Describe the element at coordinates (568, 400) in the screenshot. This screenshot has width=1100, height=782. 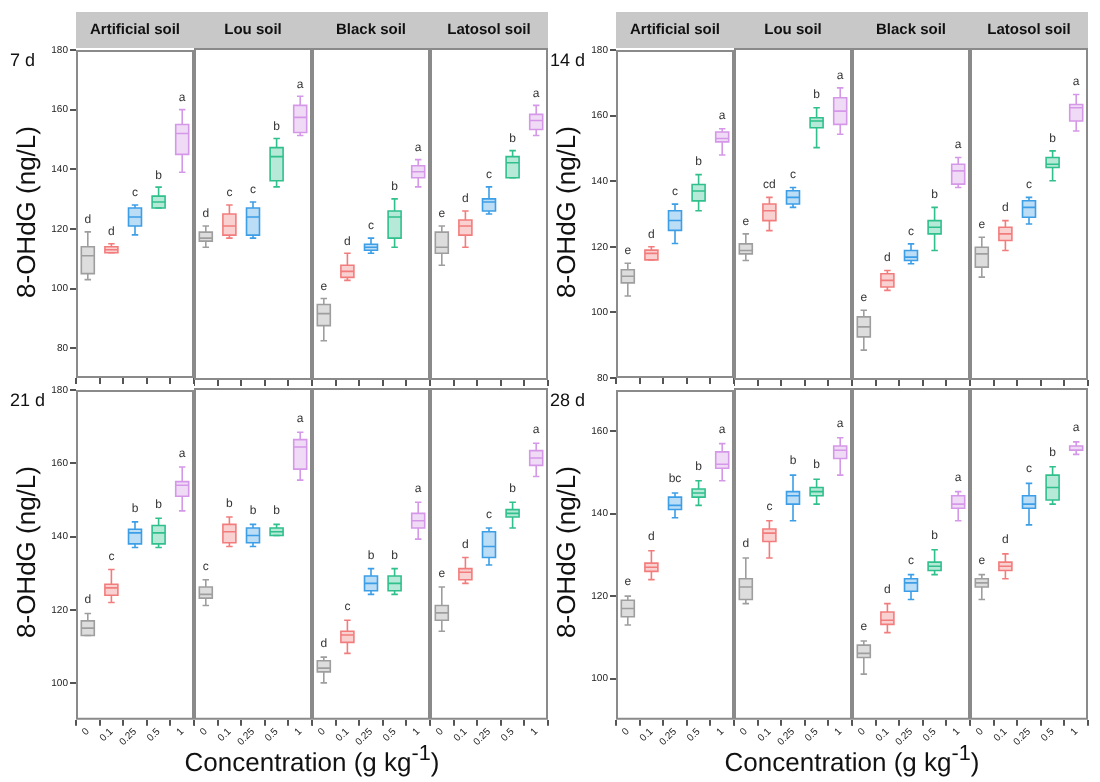
I see `text: 28 d` at that location.